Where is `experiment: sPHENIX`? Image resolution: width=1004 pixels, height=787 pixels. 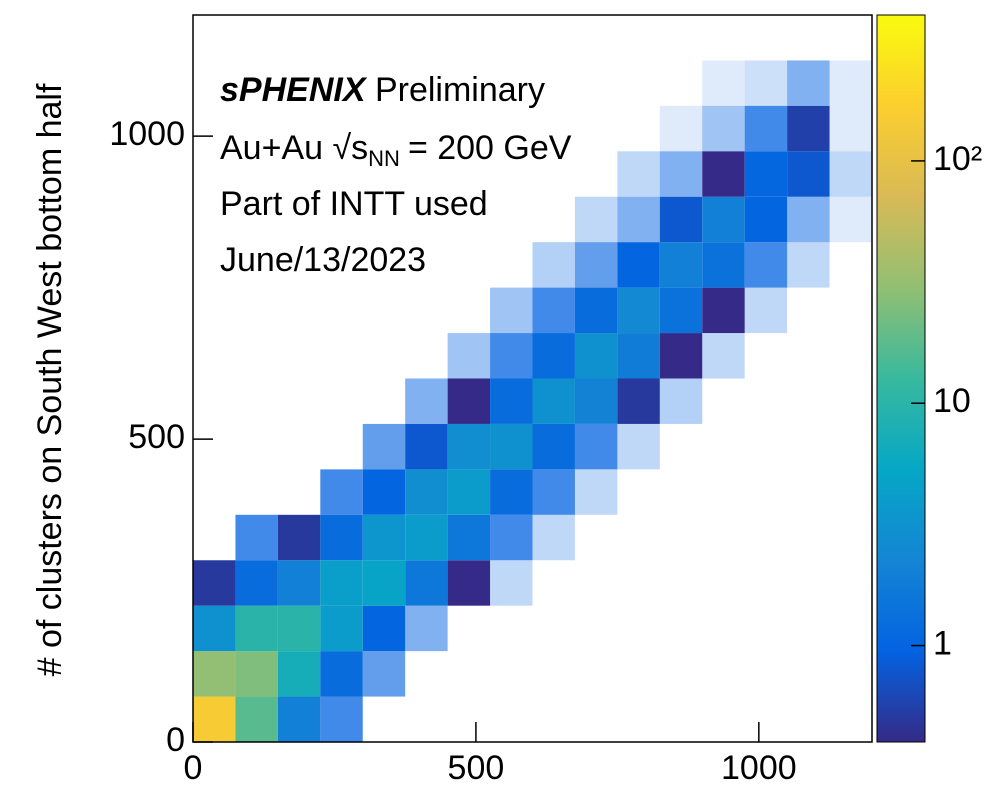
experiment: sPHENIX is located at coordinates (294, 90).